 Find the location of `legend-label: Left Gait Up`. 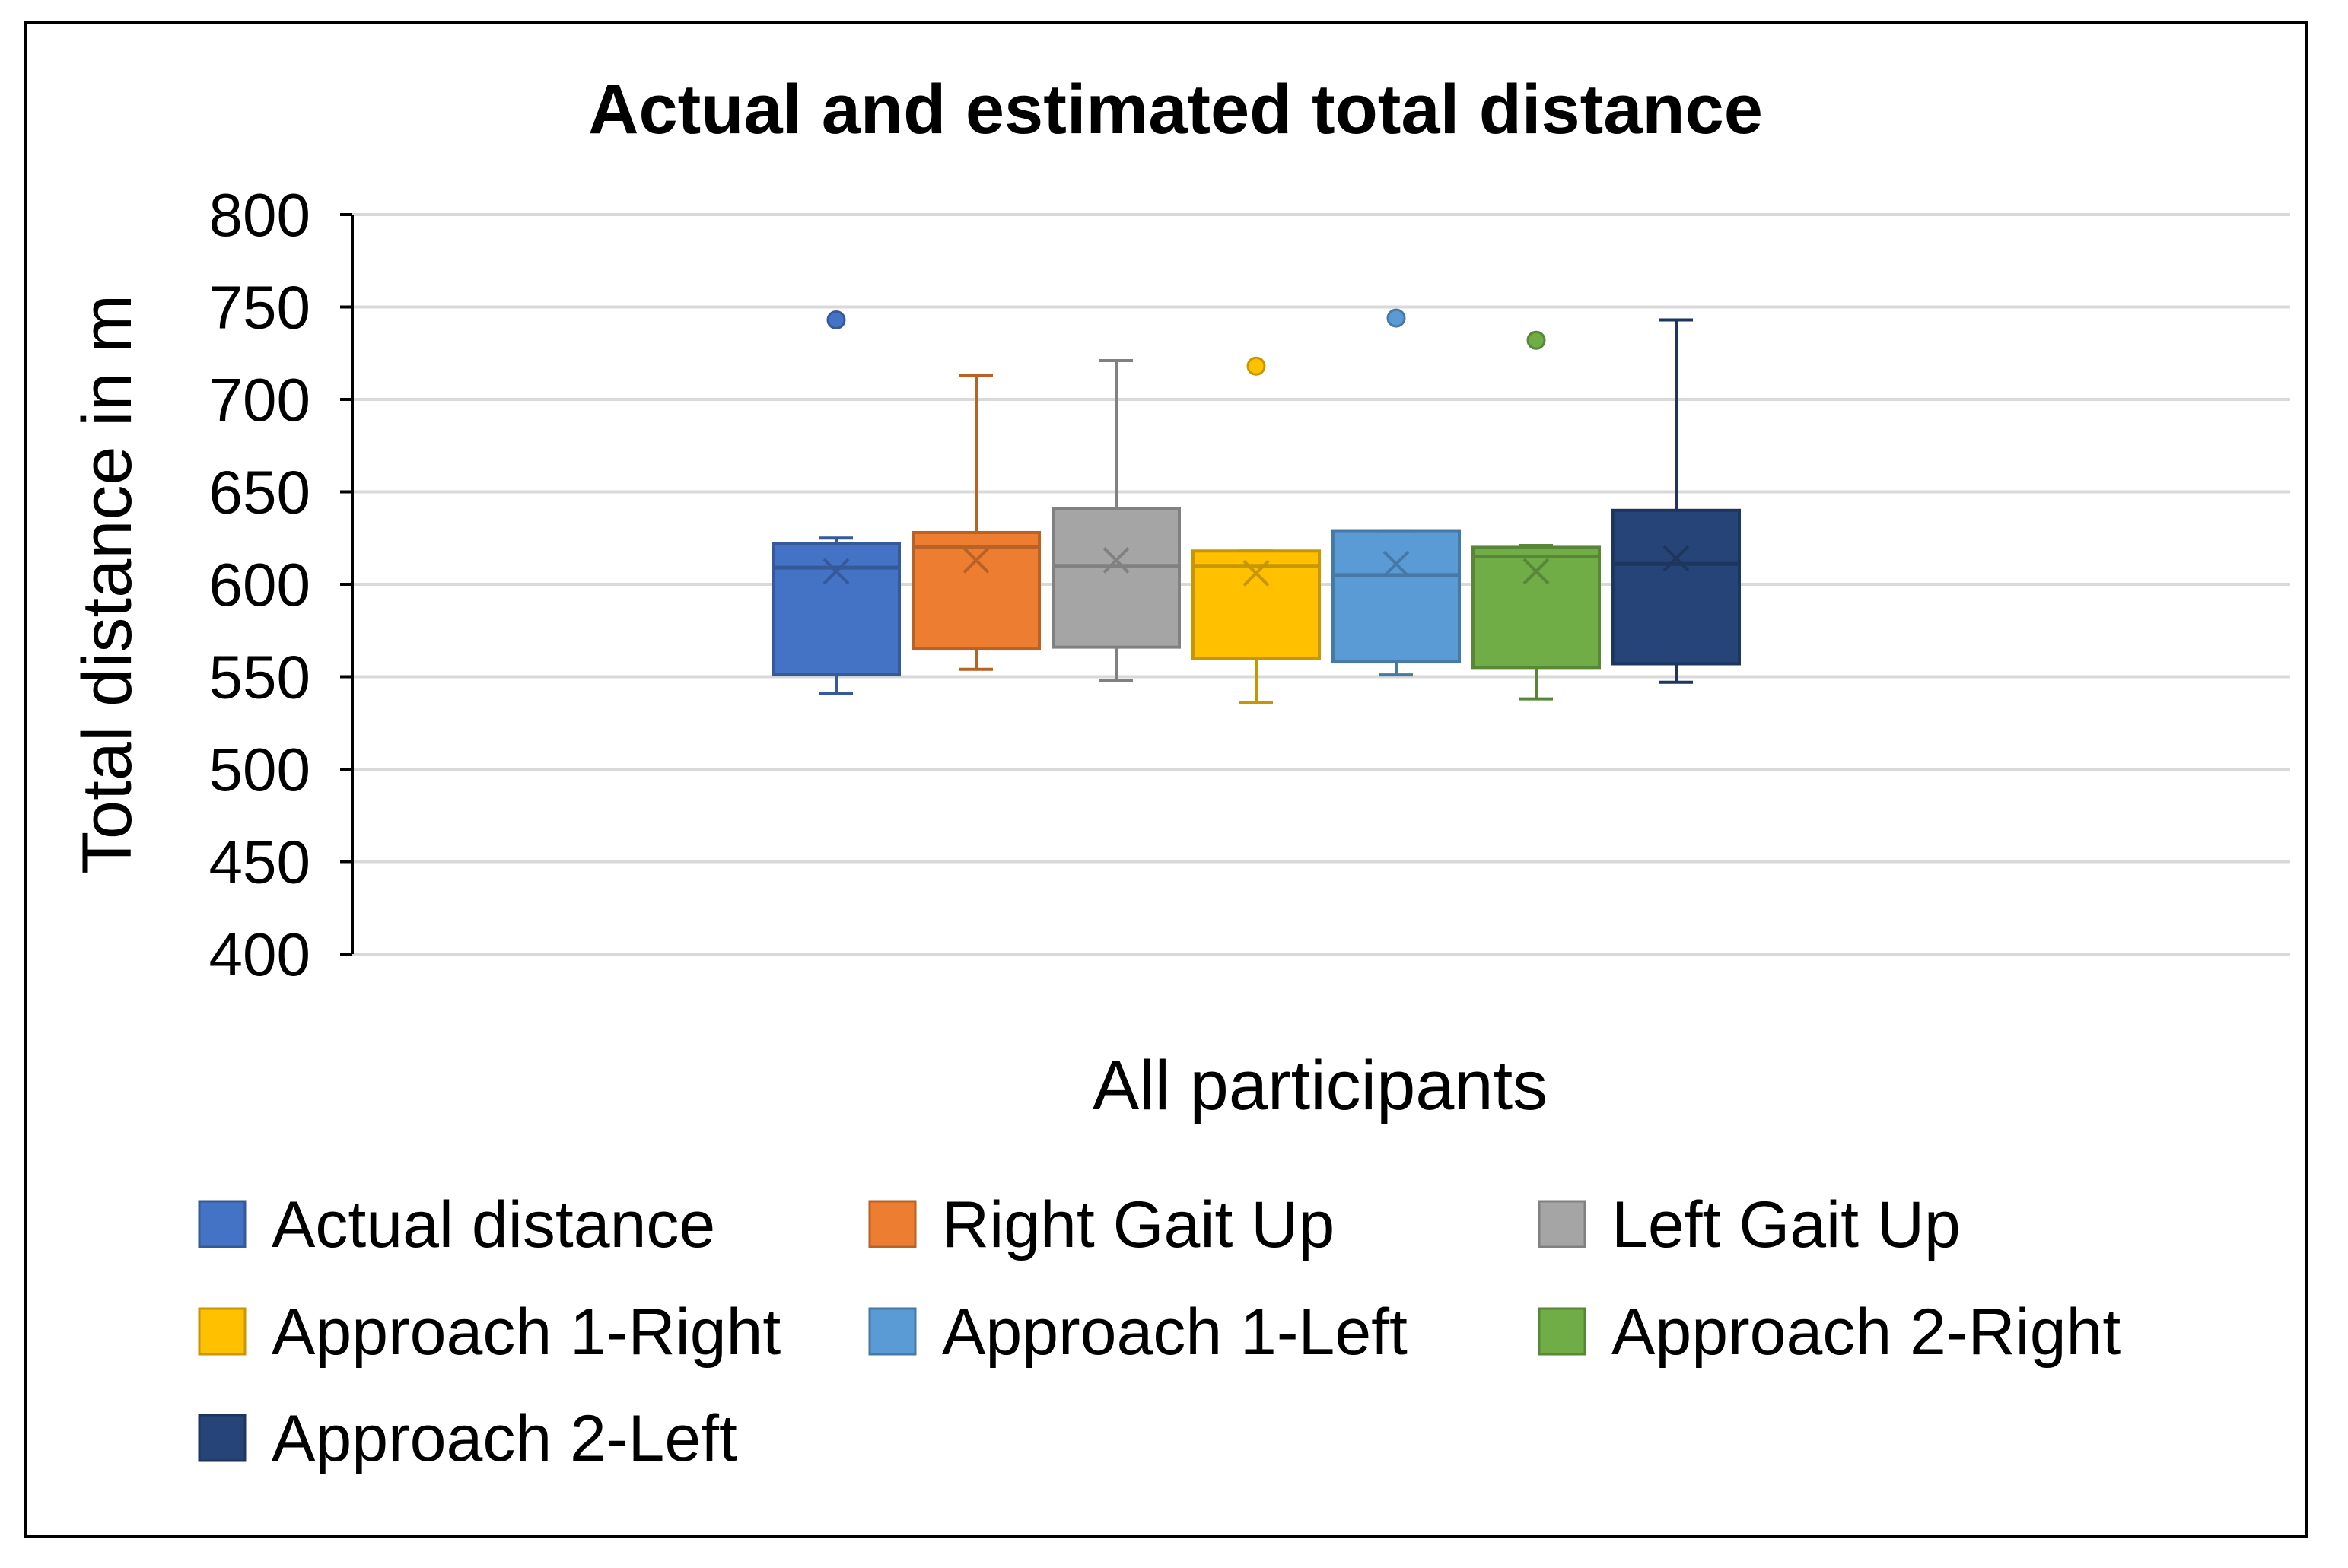

legend-label: Left Gait Up is located at coordinates (1786, 1224).